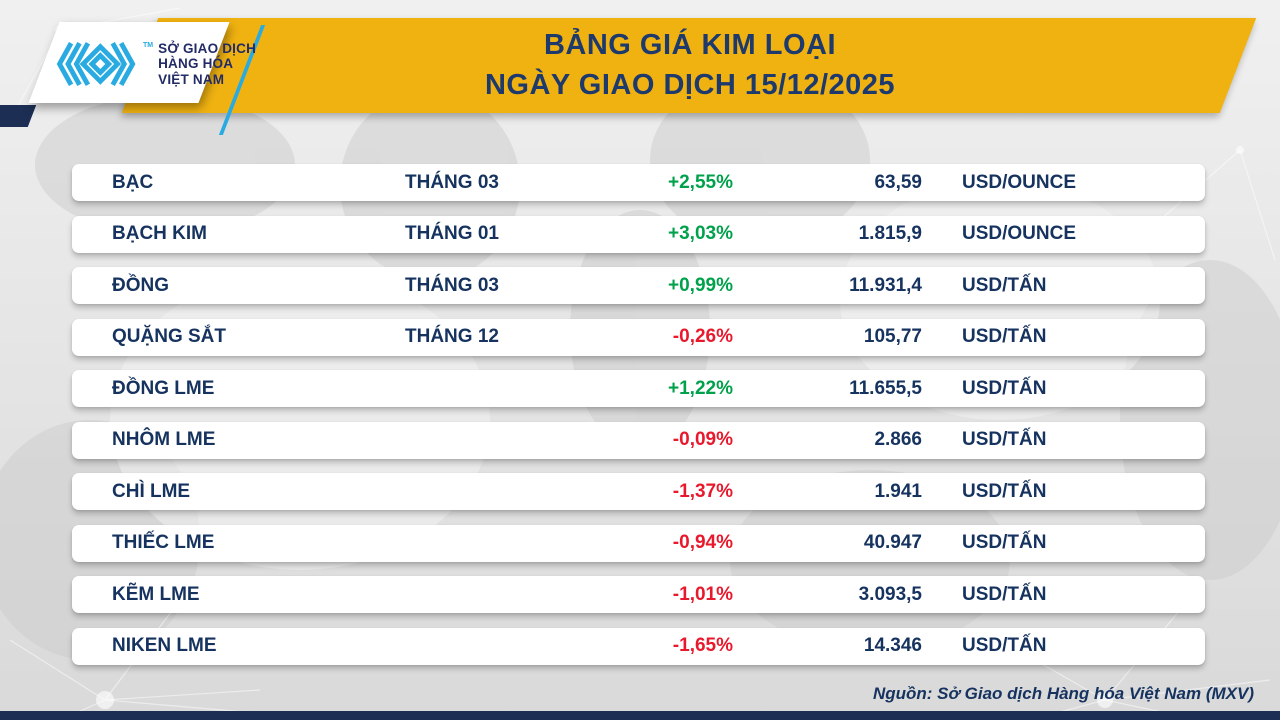  Describe the element at coordinates (700, 285) in the screenshot. I see `price-change: +0,99%` at that location.